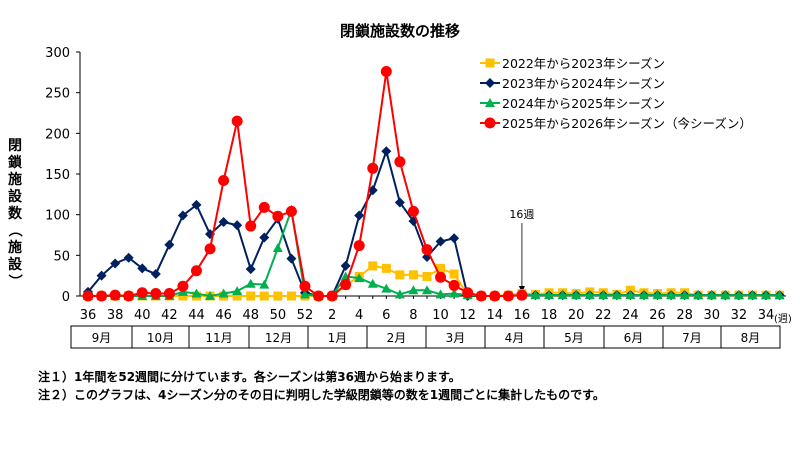  Describe the element at coordinates (66, 297) in the screenshot. I see `y-tick-label: 0` at that location.